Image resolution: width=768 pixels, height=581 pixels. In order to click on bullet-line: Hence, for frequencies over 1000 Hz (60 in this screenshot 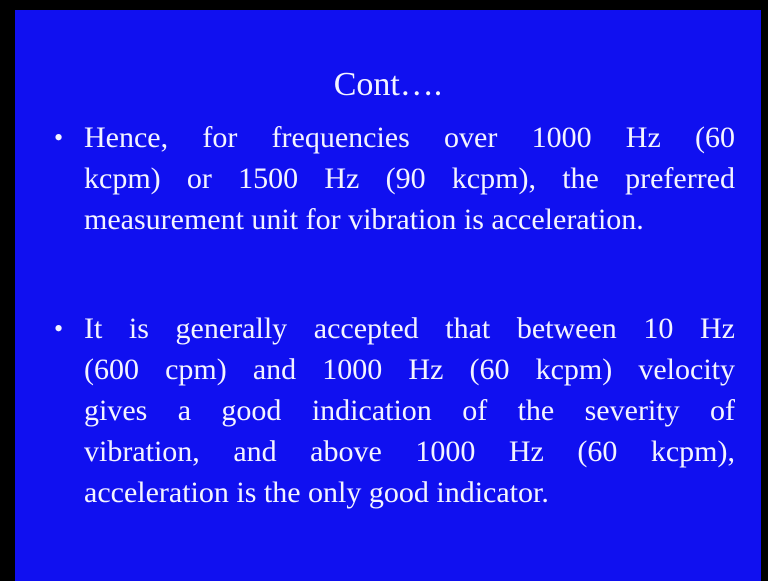, I will do `click(409, 137)`.